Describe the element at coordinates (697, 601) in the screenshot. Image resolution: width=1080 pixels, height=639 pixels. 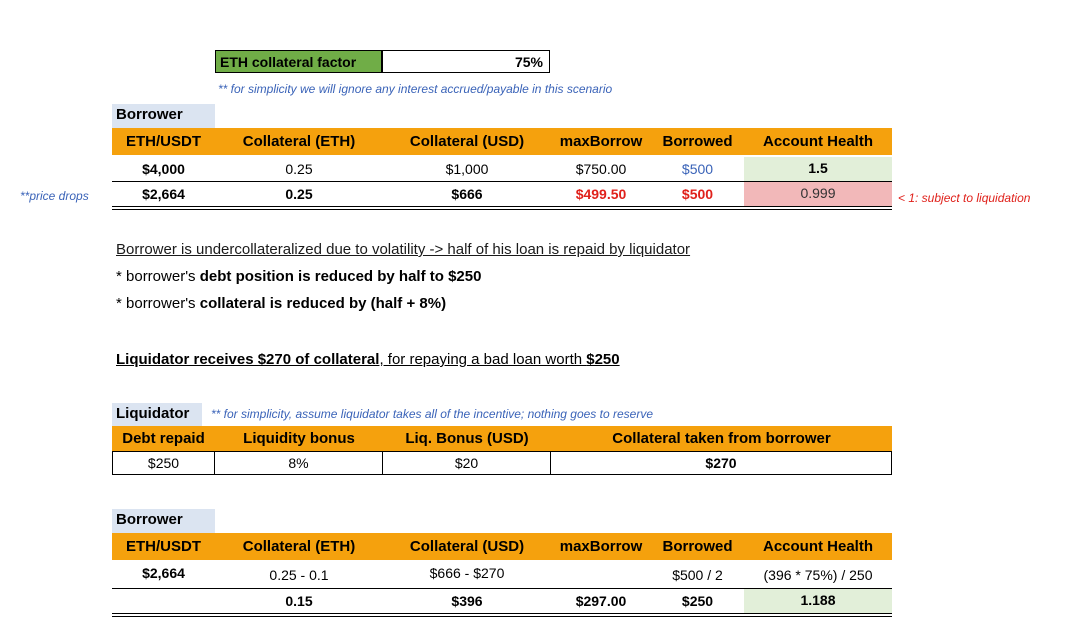
I see `t3-r2-borrowed: $250` at that location.